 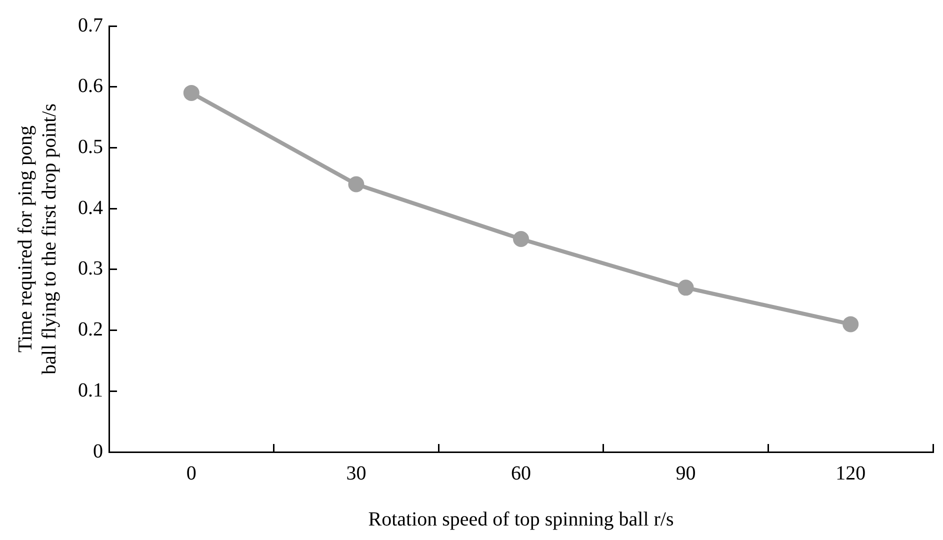 I want to click on y-tick-label: 0.5, so click(x=90, y=147).